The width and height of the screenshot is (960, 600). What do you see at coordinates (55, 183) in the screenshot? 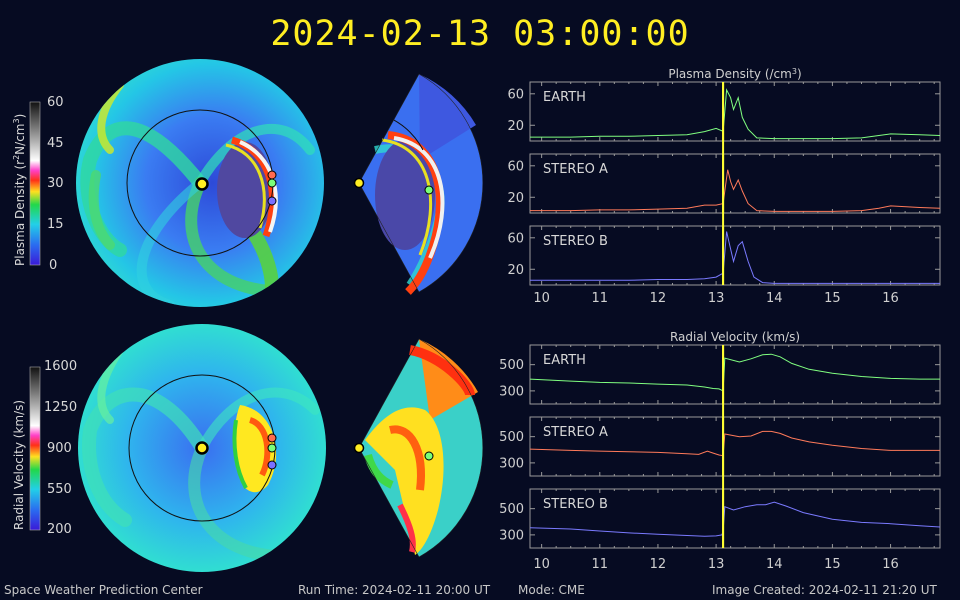
I see `density-tick: 30` at bounding box center [55, 183].